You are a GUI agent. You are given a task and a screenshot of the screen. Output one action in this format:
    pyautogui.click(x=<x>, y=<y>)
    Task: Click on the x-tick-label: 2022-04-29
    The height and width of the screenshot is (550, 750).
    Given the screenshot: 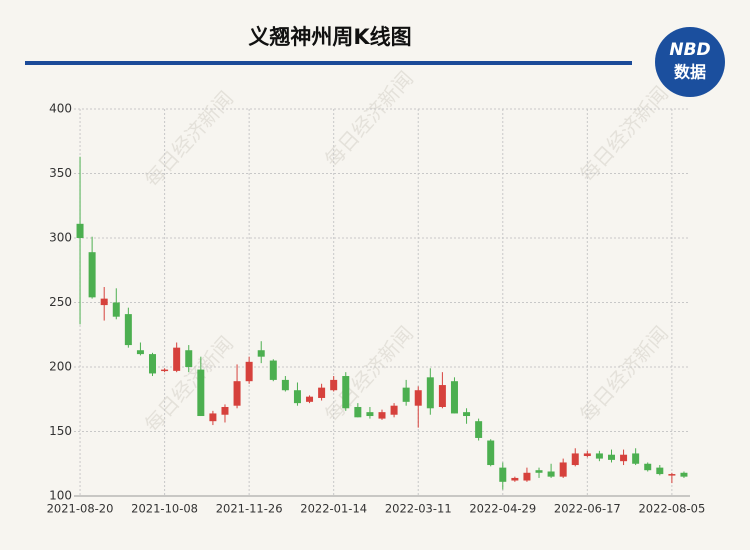 What is the action you would take?
    pyautogui.click(x=502, y=509)
    